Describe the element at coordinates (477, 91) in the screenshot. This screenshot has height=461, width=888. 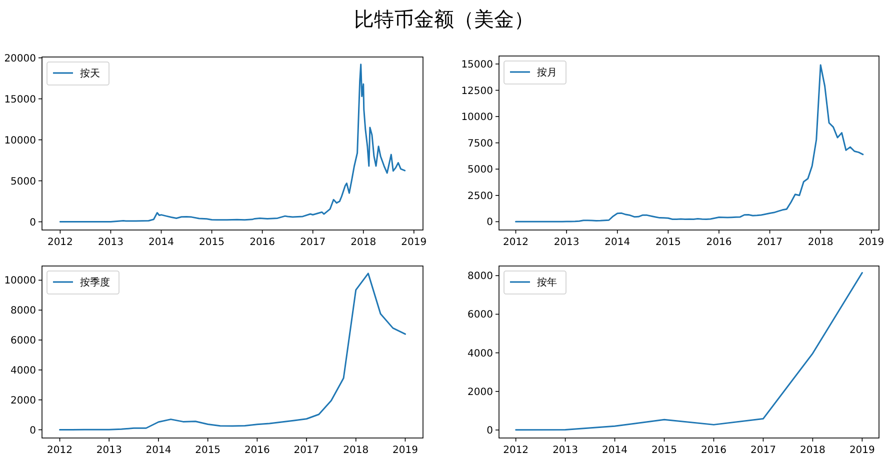
I see `y-tick-label: 12500` at that location.